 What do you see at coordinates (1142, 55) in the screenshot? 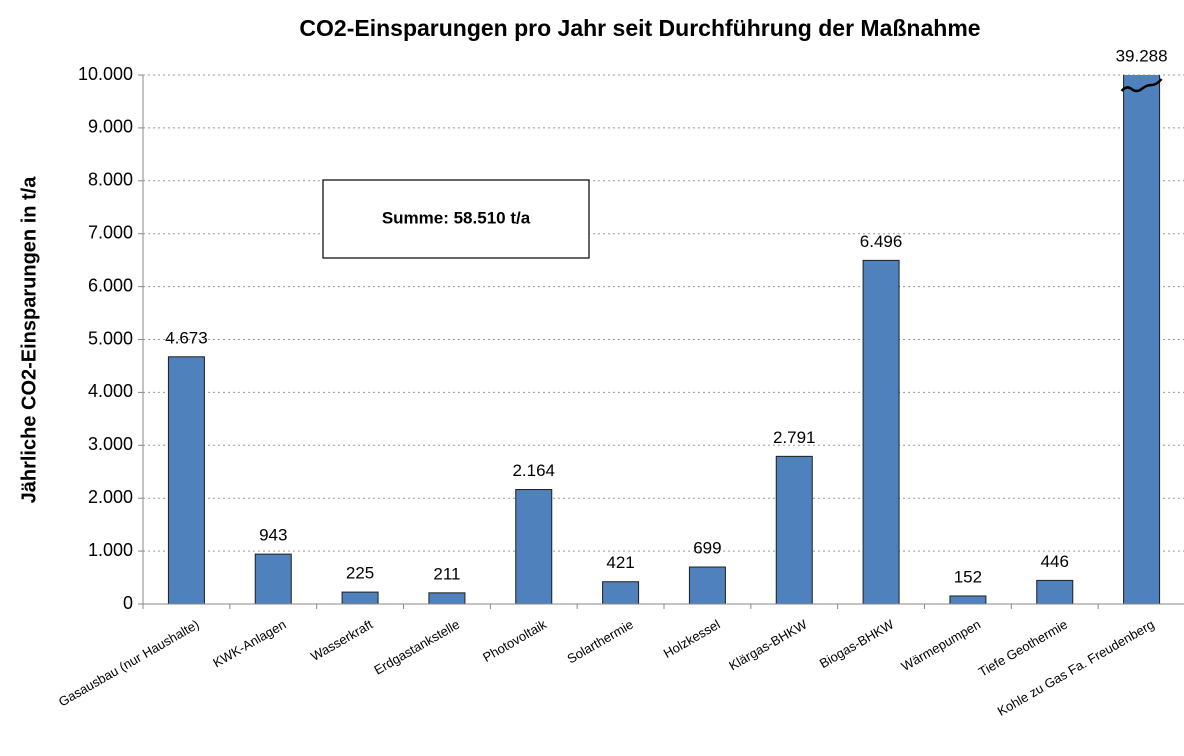
I see `value-label: 39.288` at bounding box center [1142, 55].